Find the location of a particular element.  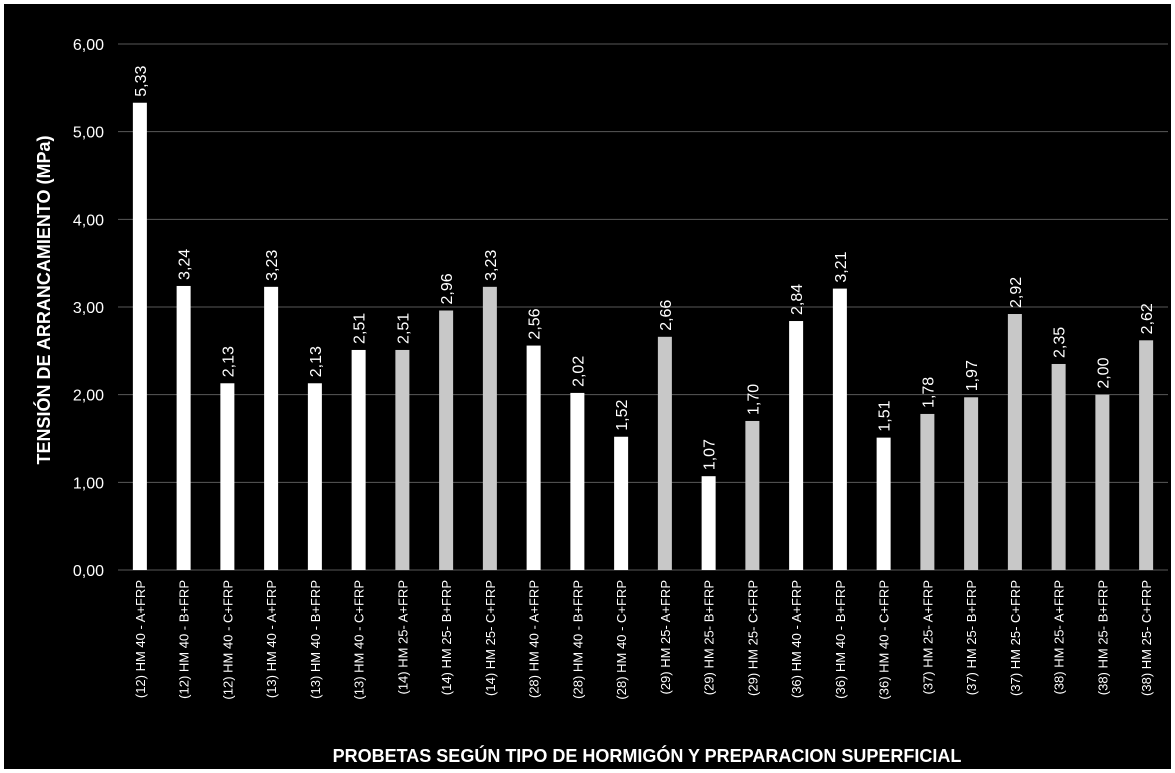

category-label: (37) HM 25- A+FRP is located at coordinates (927, 637).